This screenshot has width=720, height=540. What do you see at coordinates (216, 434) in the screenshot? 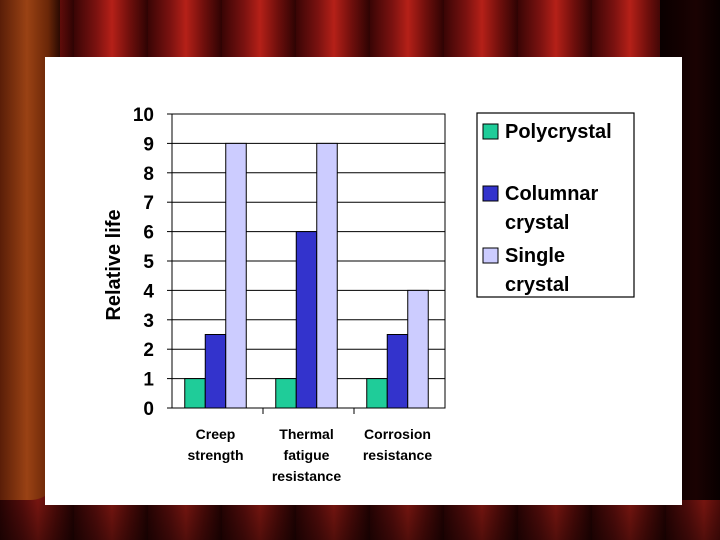
I see `x-category-label: Creep` at bounding box center [216, 434].